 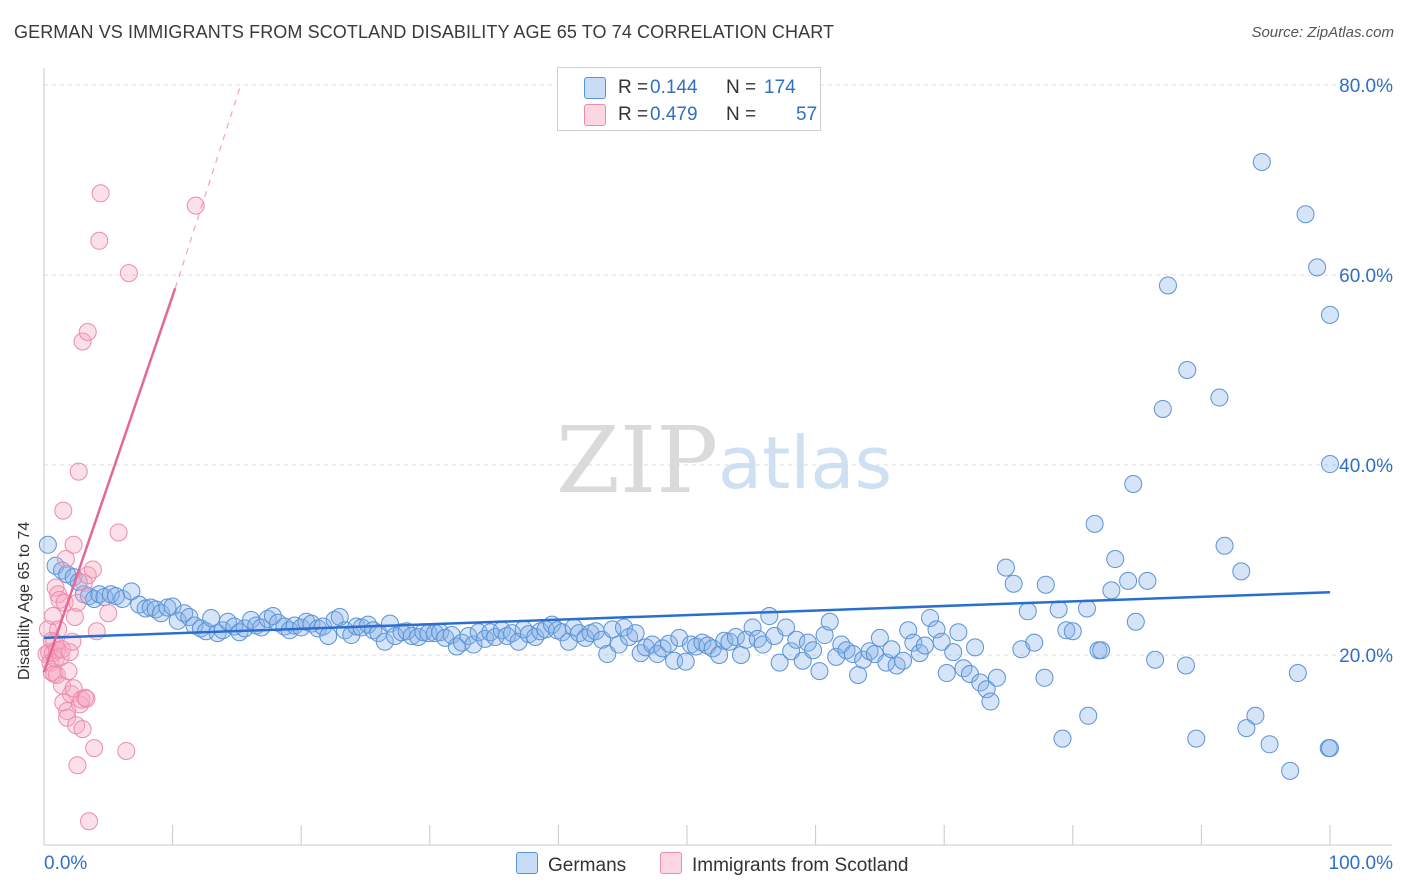 I want to click on legend-n-value: 174, so click(x=780, y=87).